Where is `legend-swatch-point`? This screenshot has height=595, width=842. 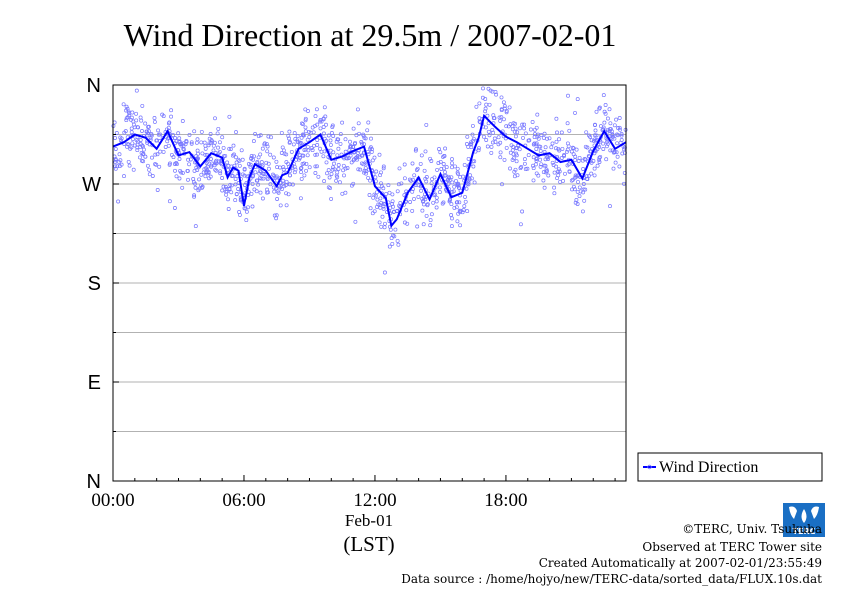
legend-swatch-point is located at coordinates (649, 467).